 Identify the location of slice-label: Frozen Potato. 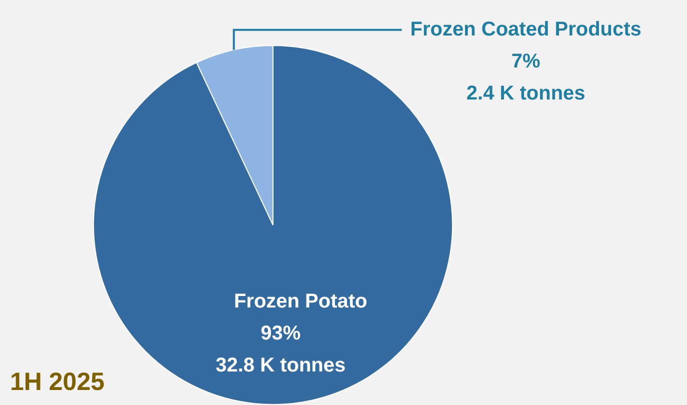
(301, 301).